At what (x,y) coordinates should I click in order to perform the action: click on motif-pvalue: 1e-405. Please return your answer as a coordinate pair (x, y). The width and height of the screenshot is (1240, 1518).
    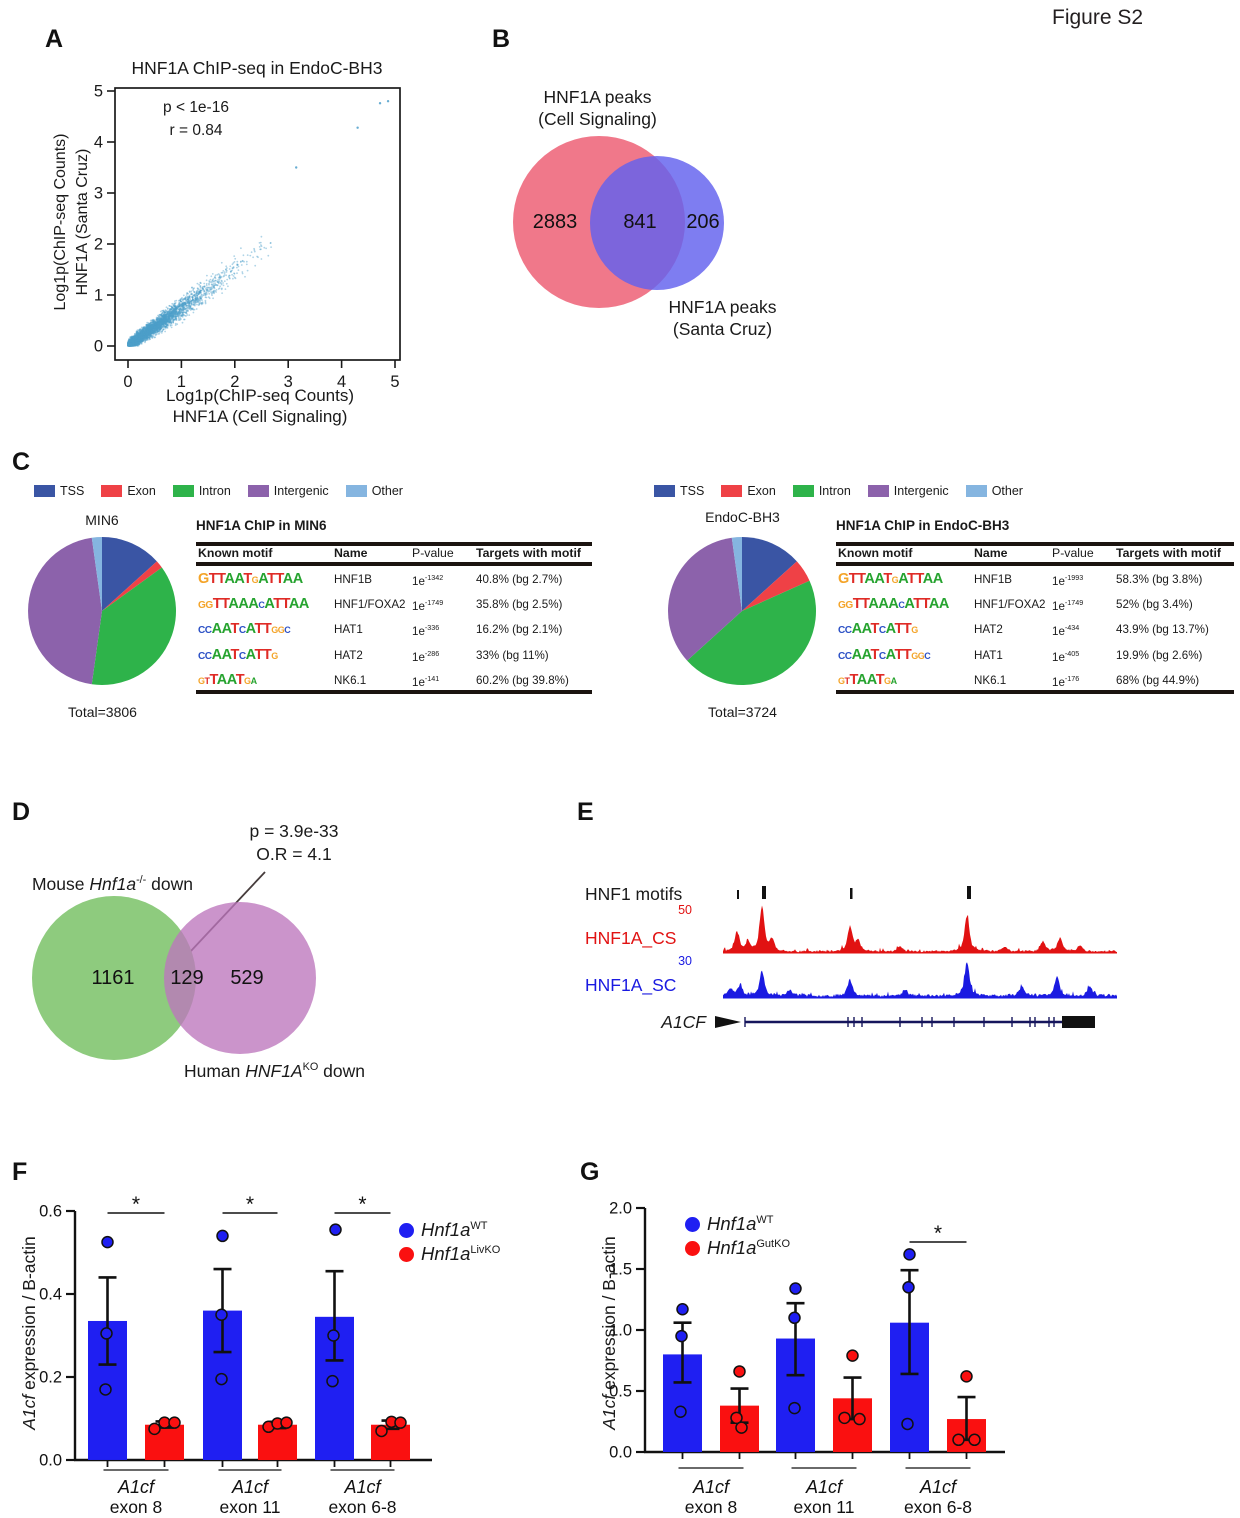
    Looking at the image, I should click on (1066, 656).